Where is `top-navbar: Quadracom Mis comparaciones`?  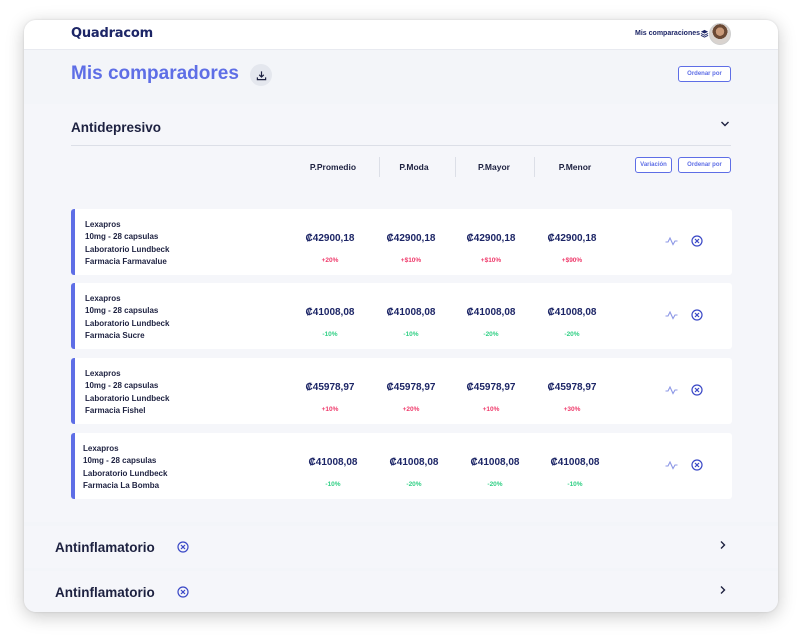
top-navbar: Quadracom Mis comparaciones is located at coordinates (401, 35).